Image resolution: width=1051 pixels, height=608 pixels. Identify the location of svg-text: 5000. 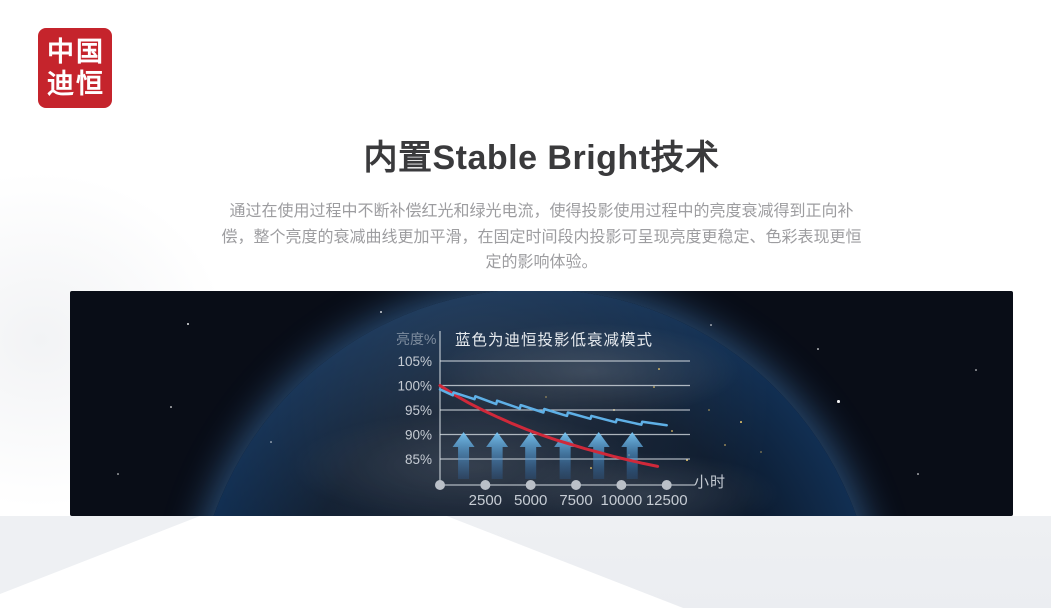
(530, 500).